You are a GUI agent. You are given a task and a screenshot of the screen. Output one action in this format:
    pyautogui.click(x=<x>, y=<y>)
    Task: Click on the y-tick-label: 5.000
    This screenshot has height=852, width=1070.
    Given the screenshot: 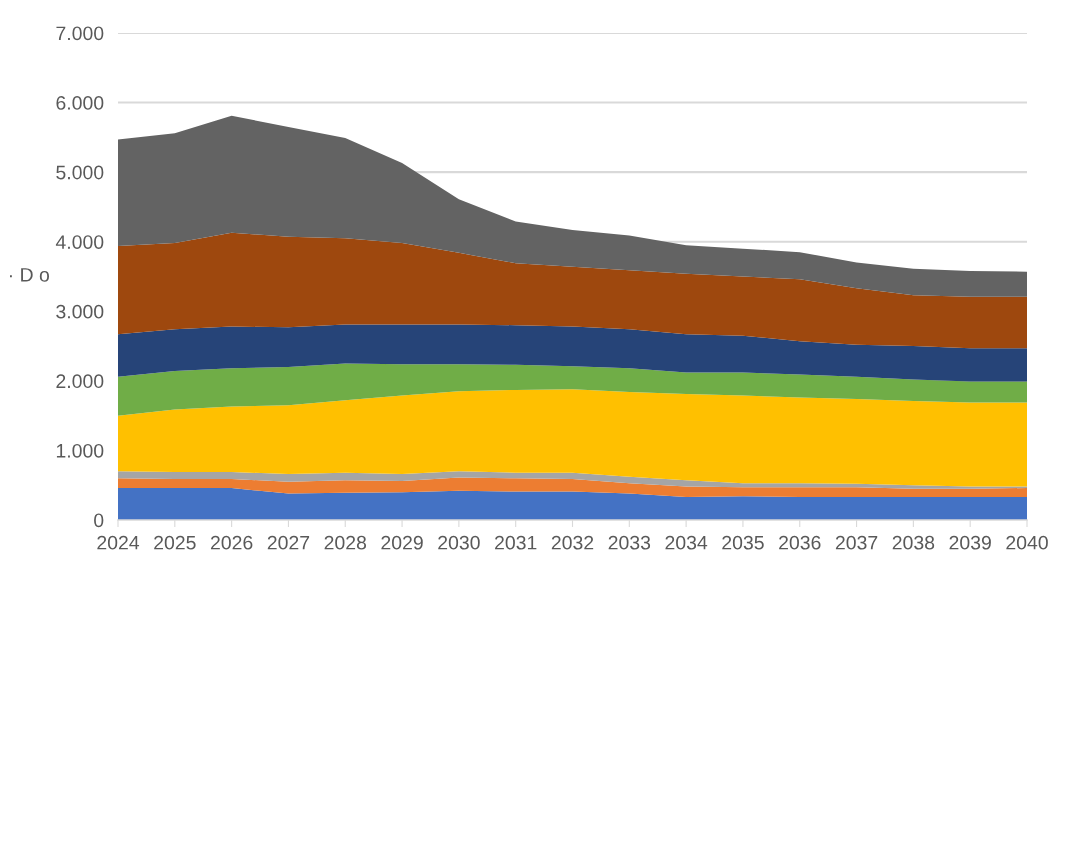 What is the action you would take?
    pyautogui.click(x=80, y=172)
    